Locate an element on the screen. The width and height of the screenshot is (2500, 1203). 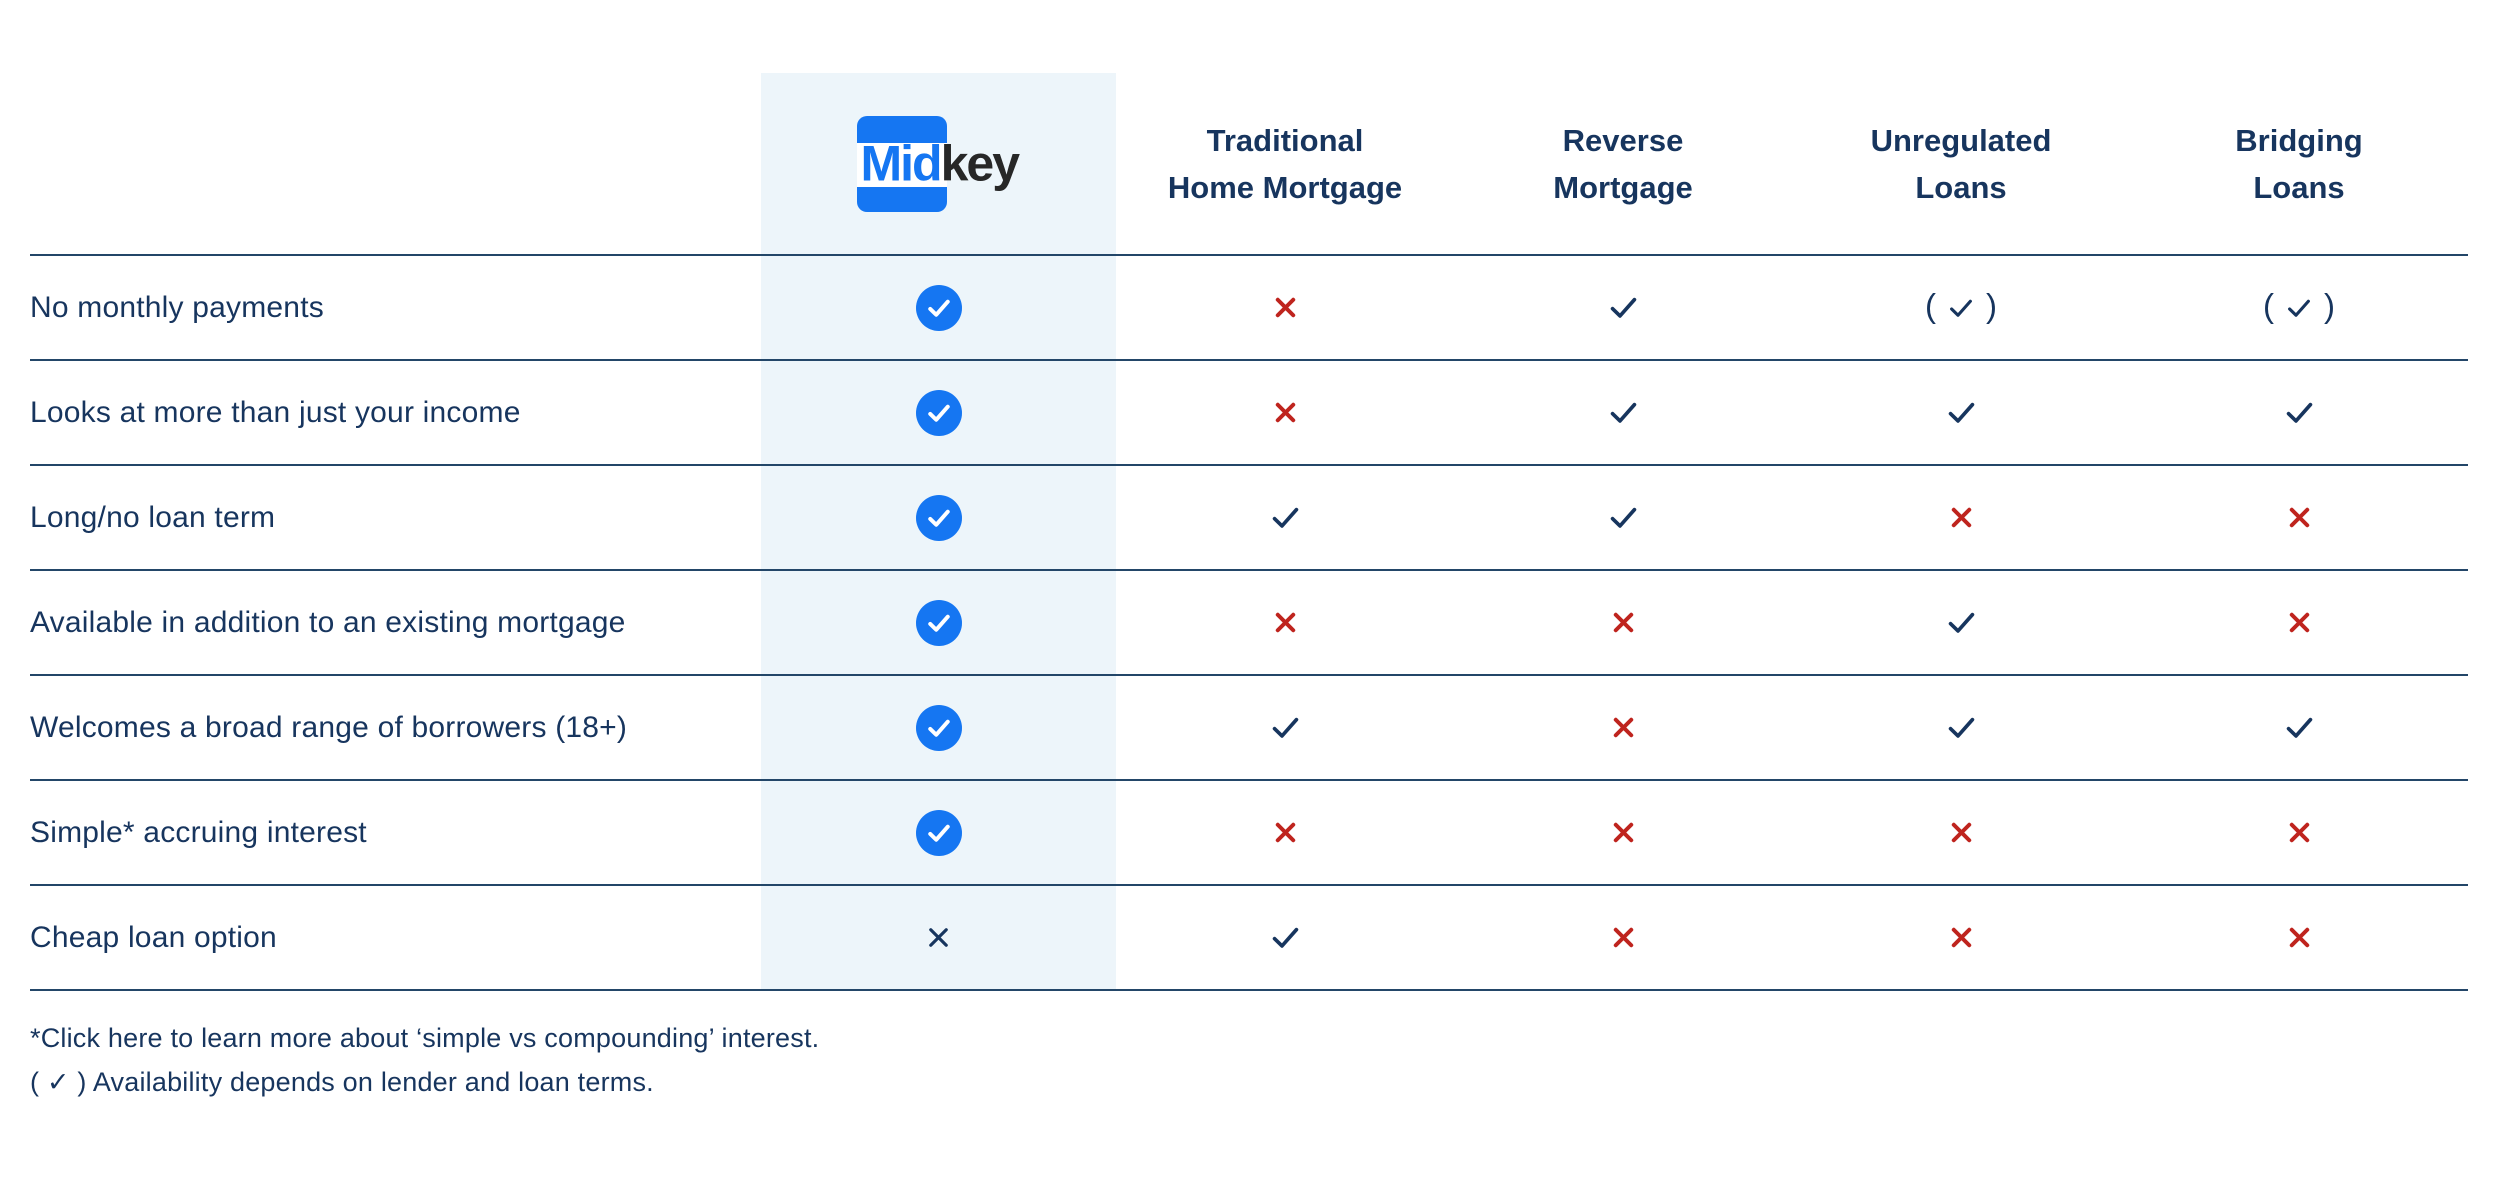
column-header-reverse: Reverse Mortgage is located at coordinates (1623, 163).